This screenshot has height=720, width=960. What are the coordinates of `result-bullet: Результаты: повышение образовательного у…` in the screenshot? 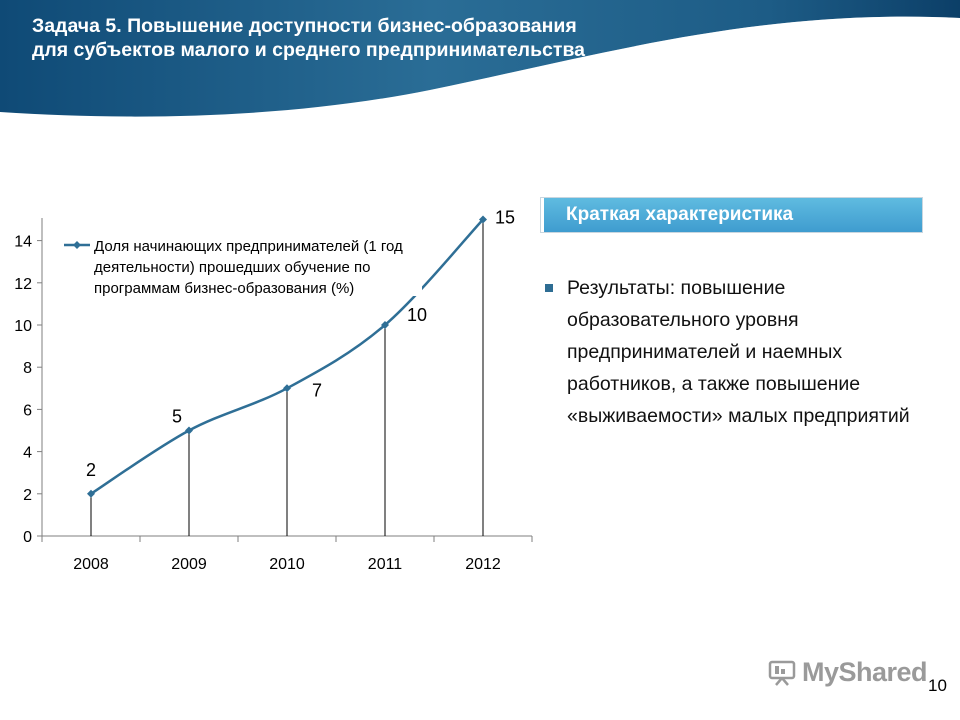 It's located at (740, 352).